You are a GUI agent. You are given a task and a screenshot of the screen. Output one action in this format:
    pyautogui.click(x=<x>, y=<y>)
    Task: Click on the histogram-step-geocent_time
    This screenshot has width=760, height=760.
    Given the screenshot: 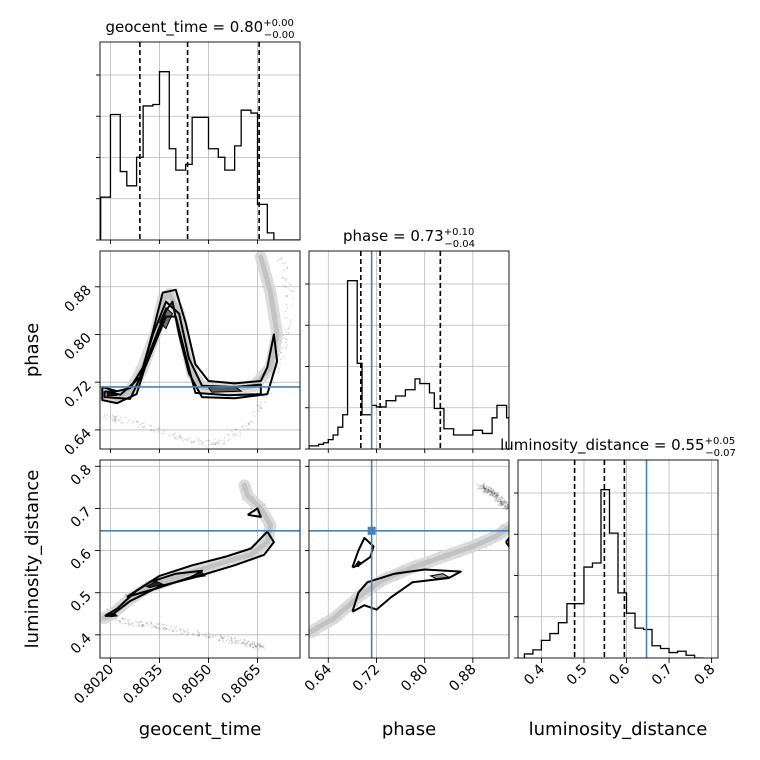 What is the action you would take?
    pyautogui.click(x=200, y=155)
    